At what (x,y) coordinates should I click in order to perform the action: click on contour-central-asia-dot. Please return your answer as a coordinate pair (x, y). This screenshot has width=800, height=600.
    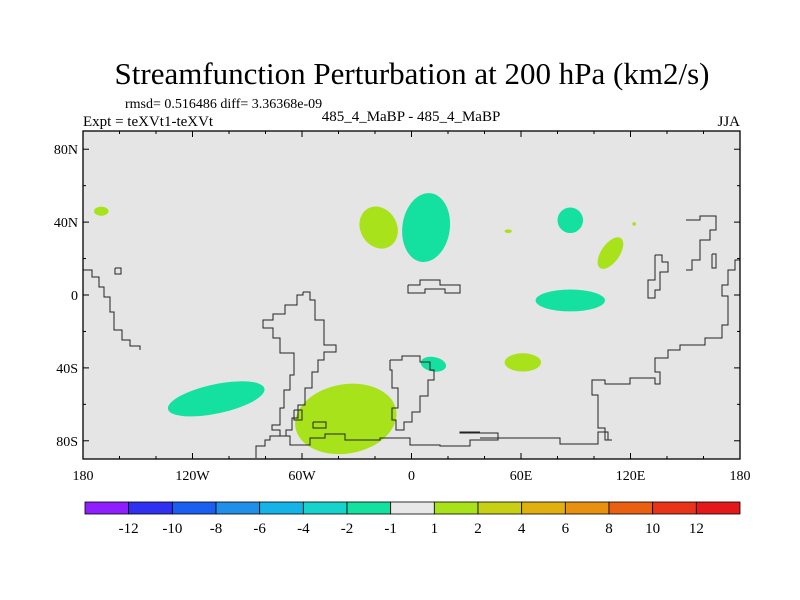
    Looking at the image, I should click on (508, 231).